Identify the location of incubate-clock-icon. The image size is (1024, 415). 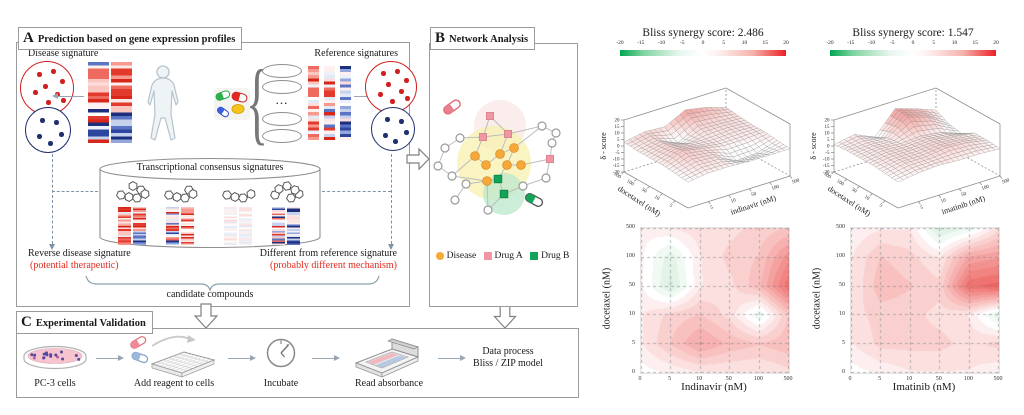
(281, 353).